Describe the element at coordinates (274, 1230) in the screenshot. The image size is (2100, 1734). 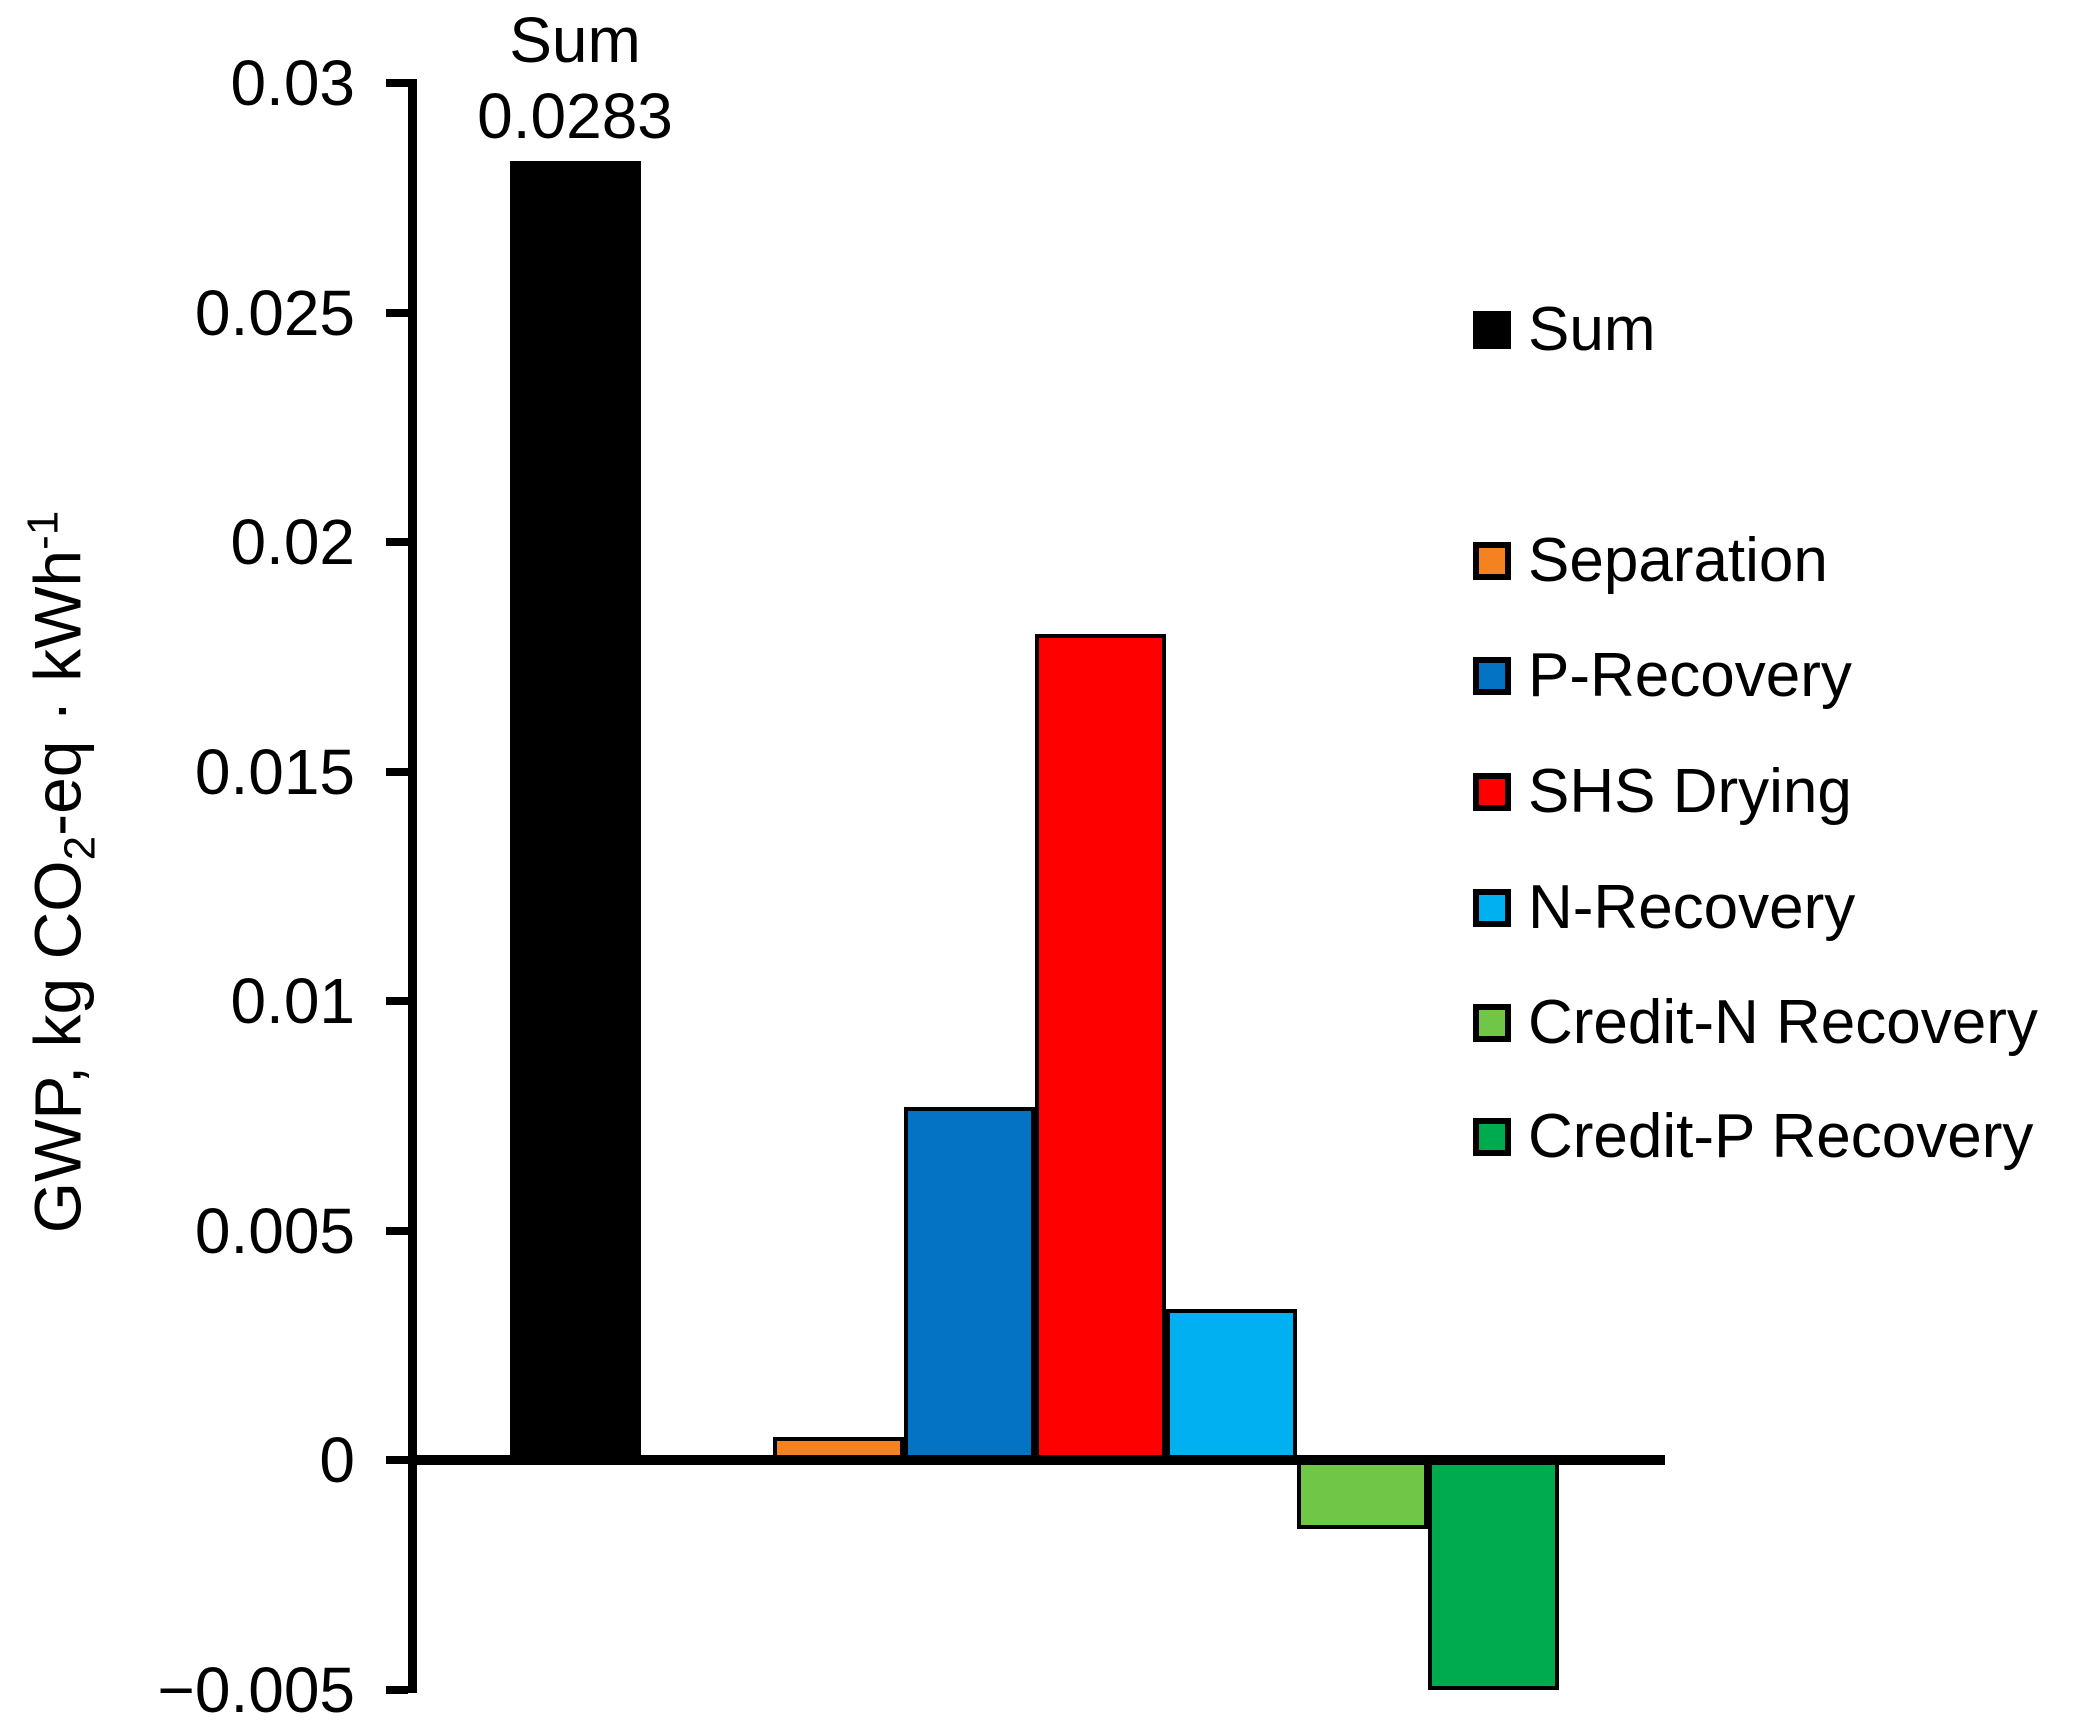
I see `y-tick-label: 0.005` at that location.